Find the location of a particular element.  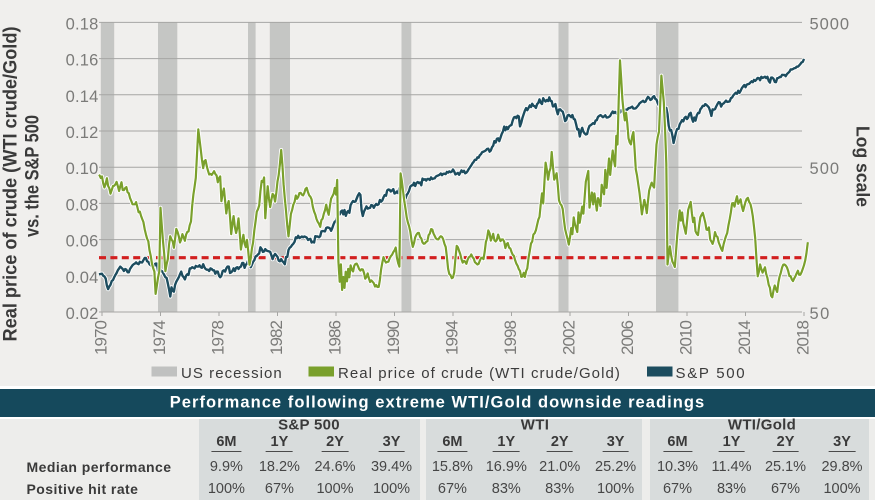

svg-text: 1978 is located at coordinates (218, 337).